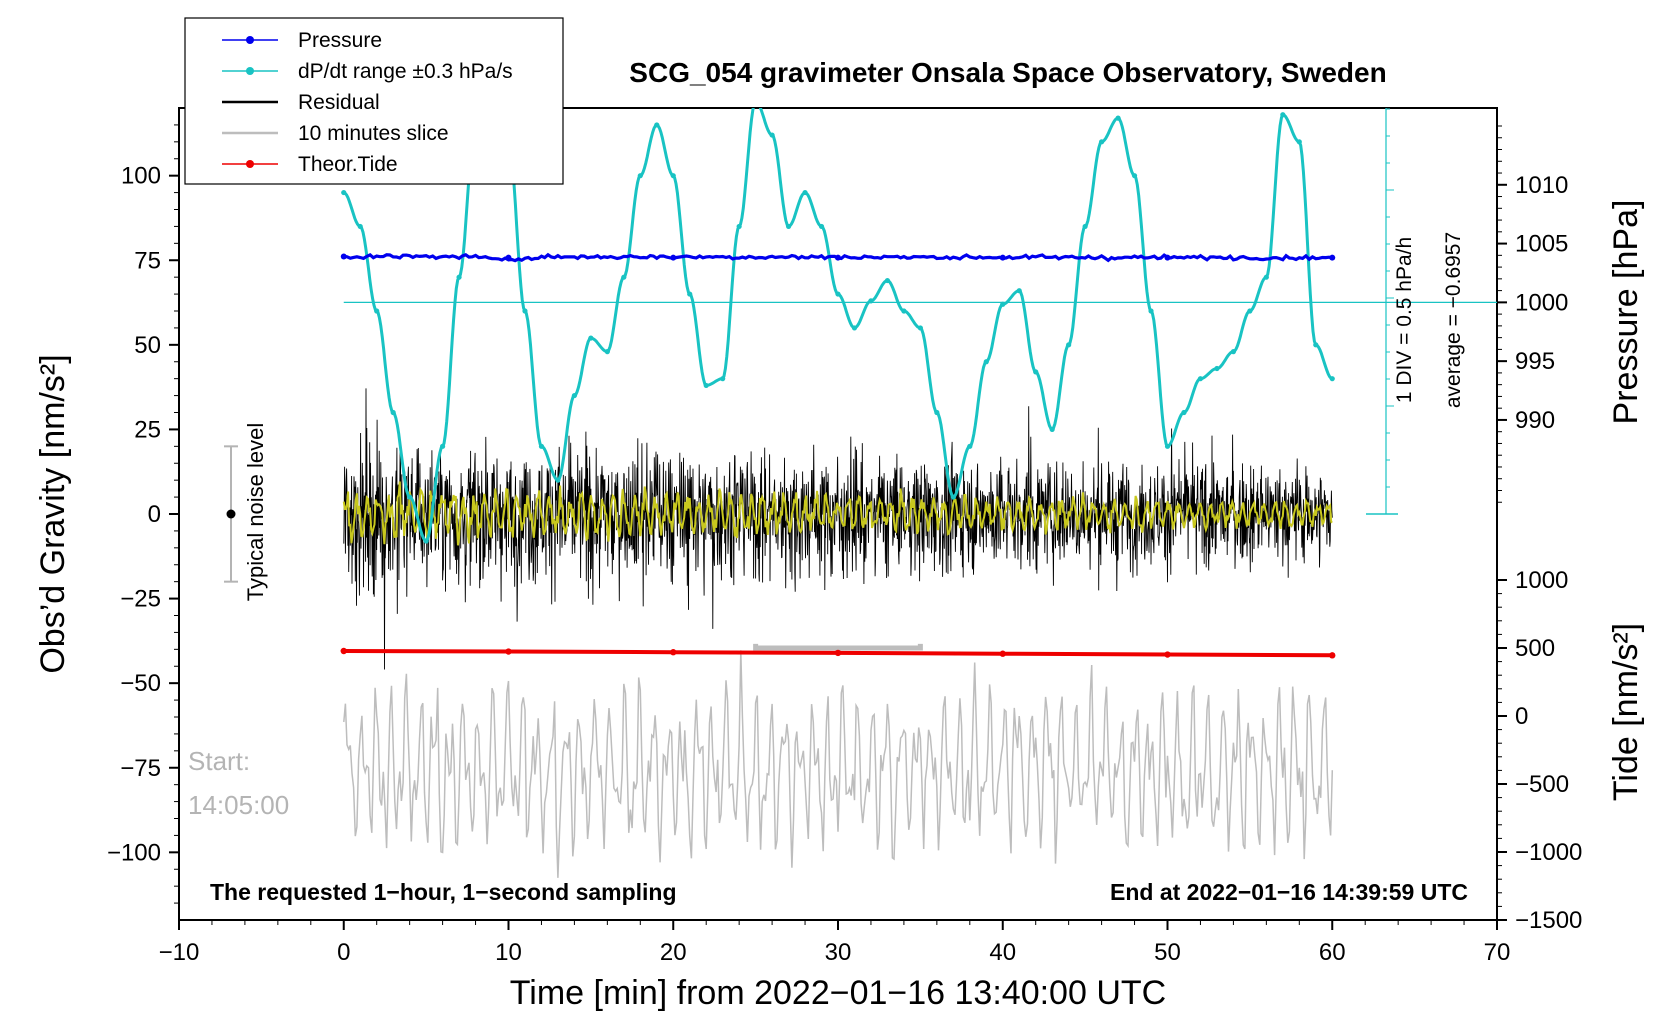 This screenshot has height=1020, width=1676. I want to click on legend-label: 10 minutes slice, so click(373, 133).